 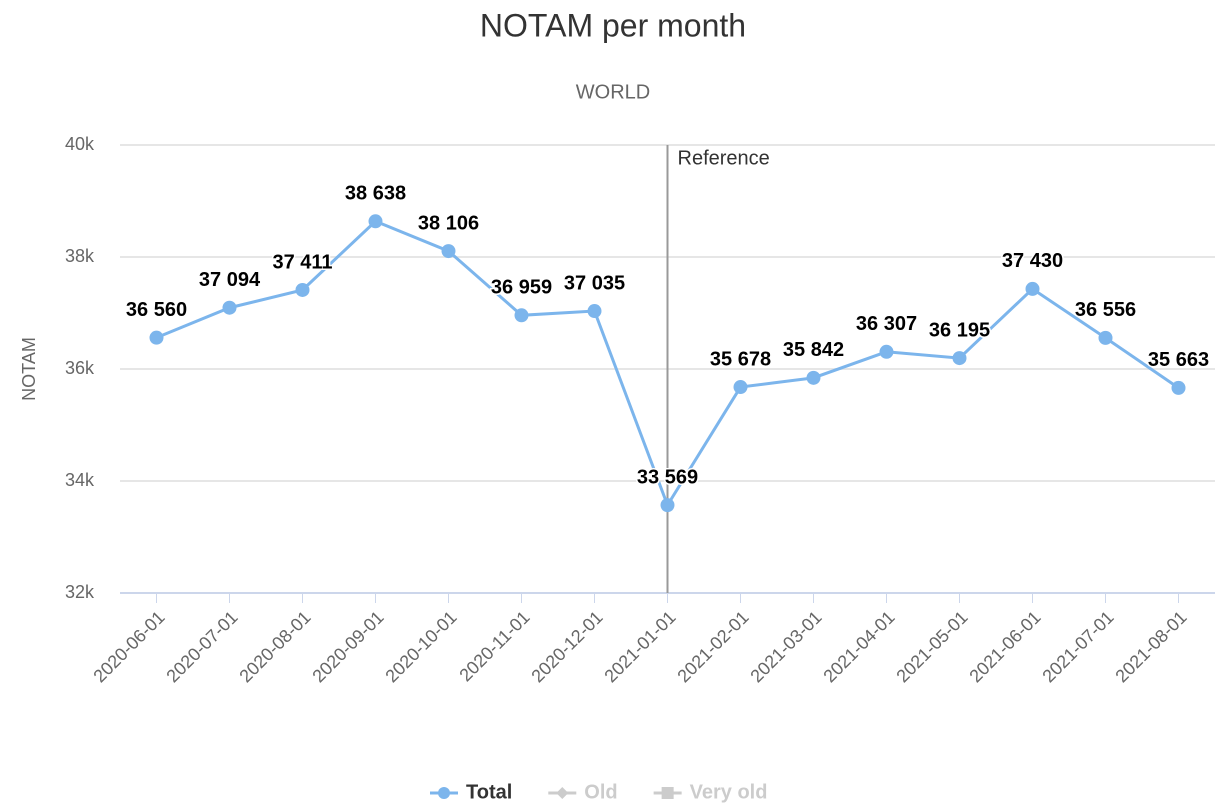 What do you see at coordinates (80, 256) in the screenshot?
I see `y-tick-label: 38k` at bounding box center [80, 256].